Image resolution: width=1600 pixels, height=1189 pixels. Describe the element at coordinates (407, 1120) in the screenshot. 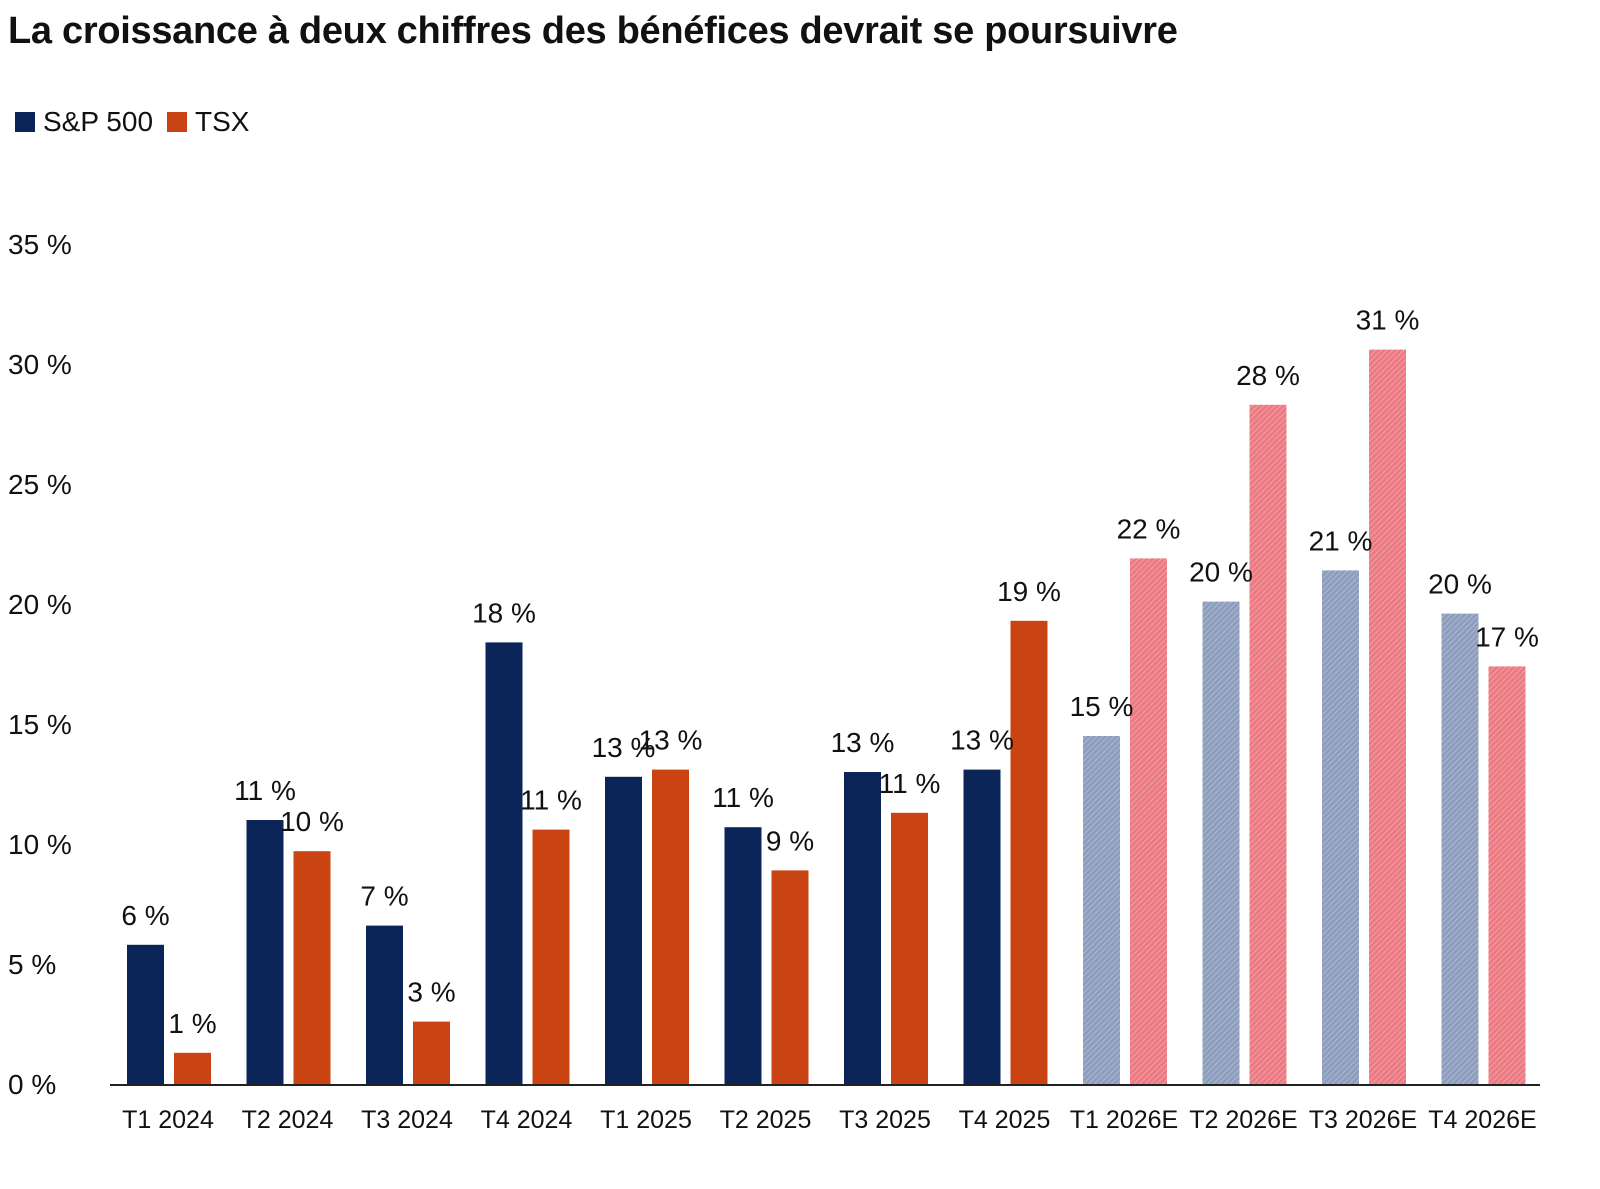

I see `x-tick-label: T3 2024` at that location.